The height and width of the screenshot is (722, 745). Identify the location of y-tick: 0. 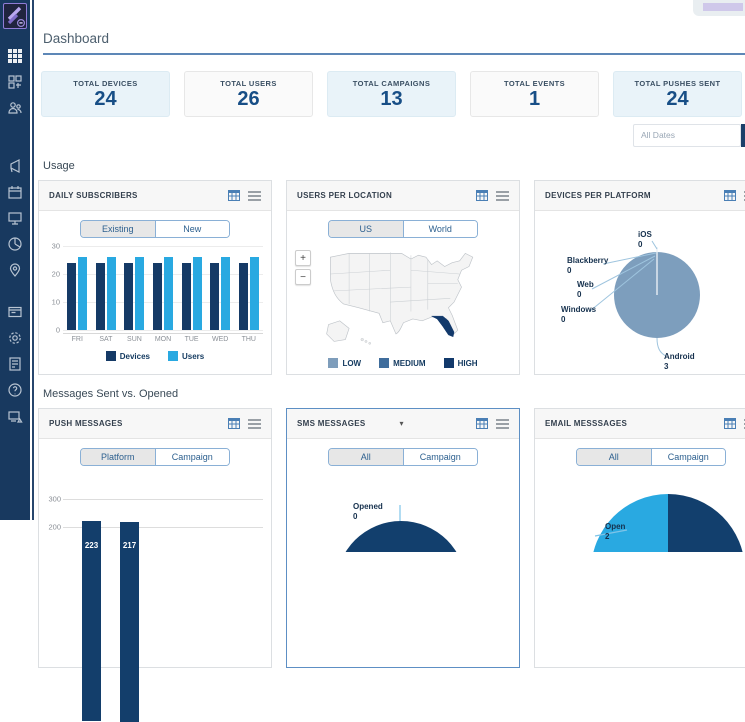
(58, 330).